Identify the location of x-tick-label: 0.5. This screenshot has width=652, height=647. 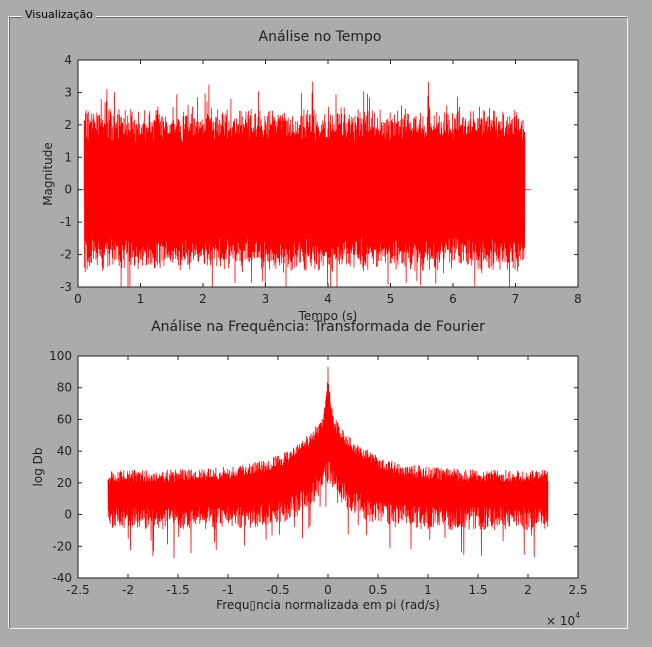
(377, 590).